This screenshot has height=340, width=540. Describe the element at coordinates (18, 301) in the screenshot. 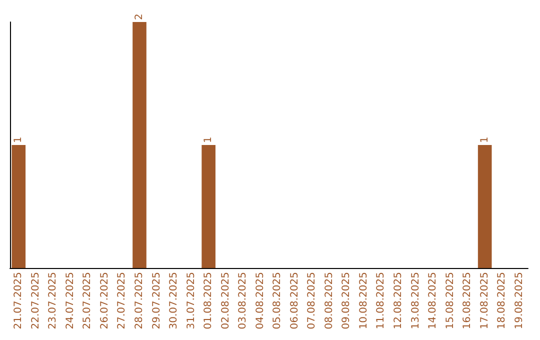

I see `x-tick-label: 21.07.2025` at that location.